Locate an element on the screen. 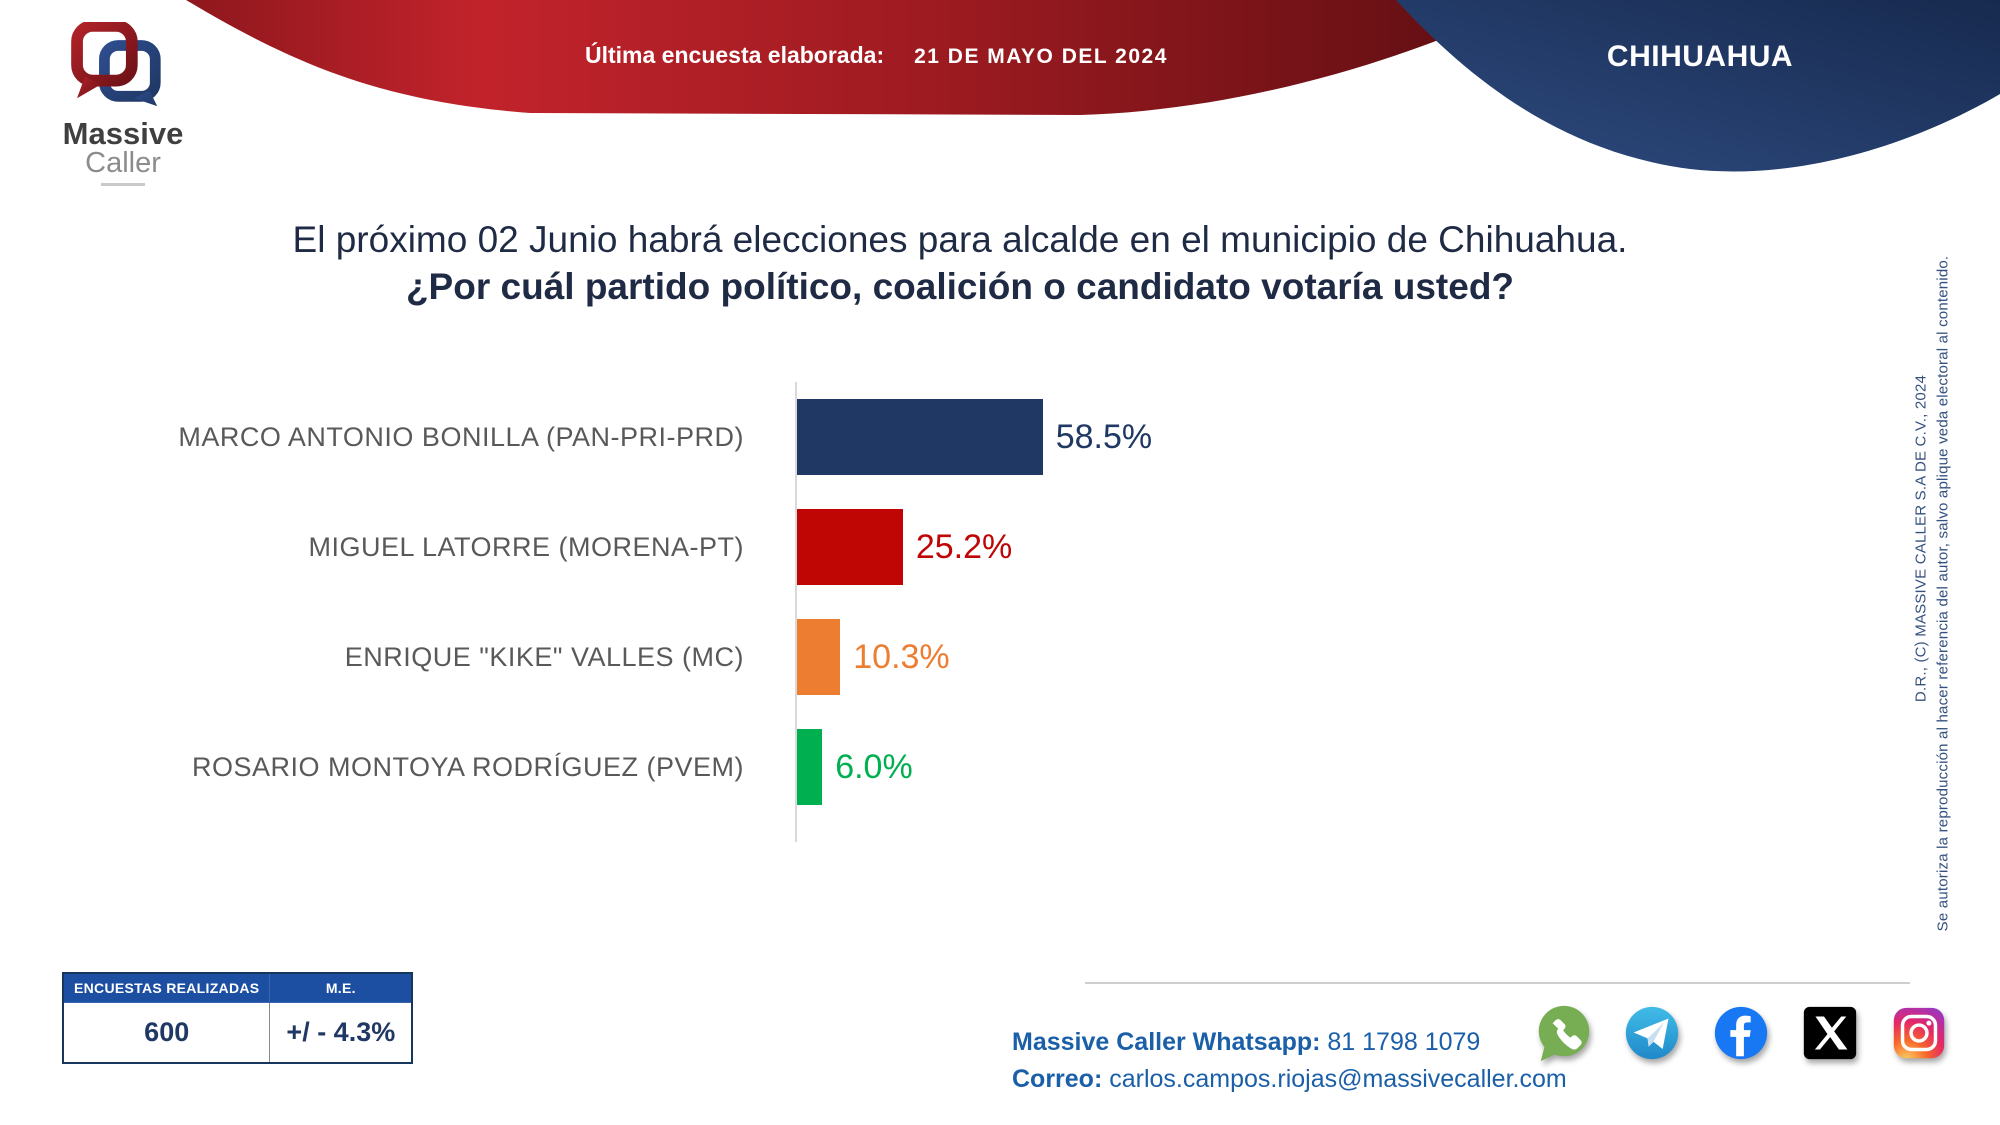 This screenshot has width=2000, height=1125. bar-value: 25.2% is located at coordinates (964, 546).